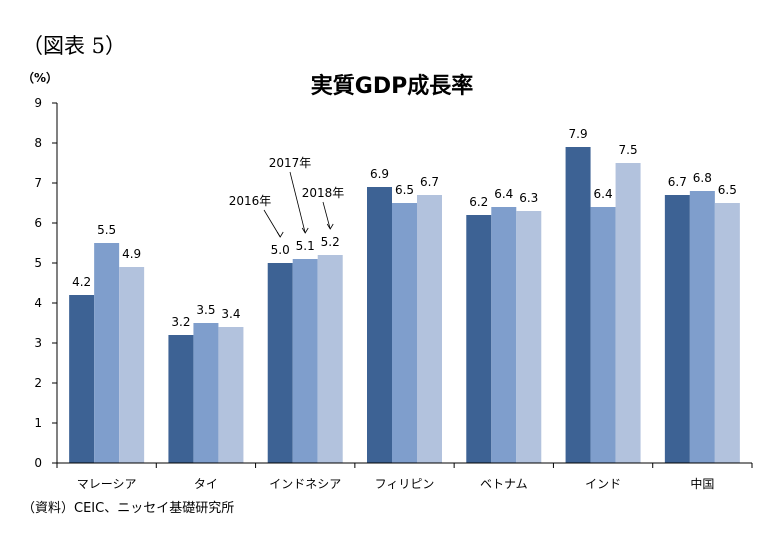  What do you see at coordinates (107, 484) in the screenshot?
I see `category-label: マレーシア` at bounding box center [107, 484].